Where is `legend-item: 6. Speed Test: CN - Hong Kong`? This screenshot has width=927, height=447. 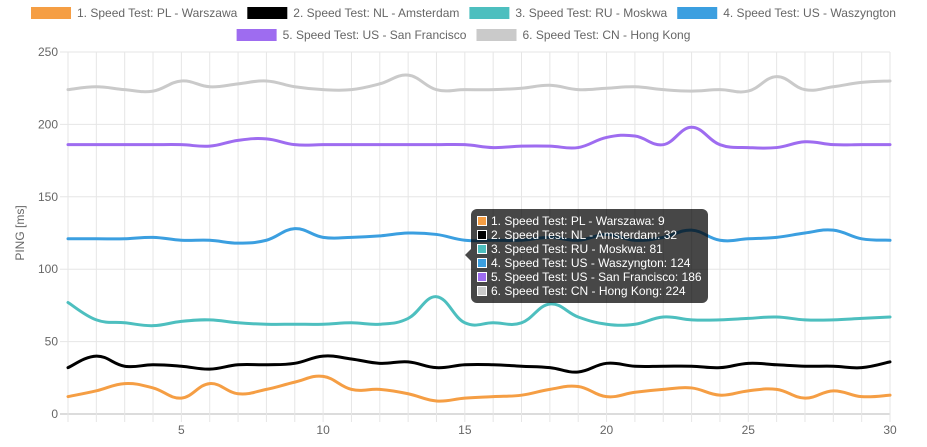
legend-item: 6. Speed Test: CN - Hong Kong is located at coordinates (583, 35).